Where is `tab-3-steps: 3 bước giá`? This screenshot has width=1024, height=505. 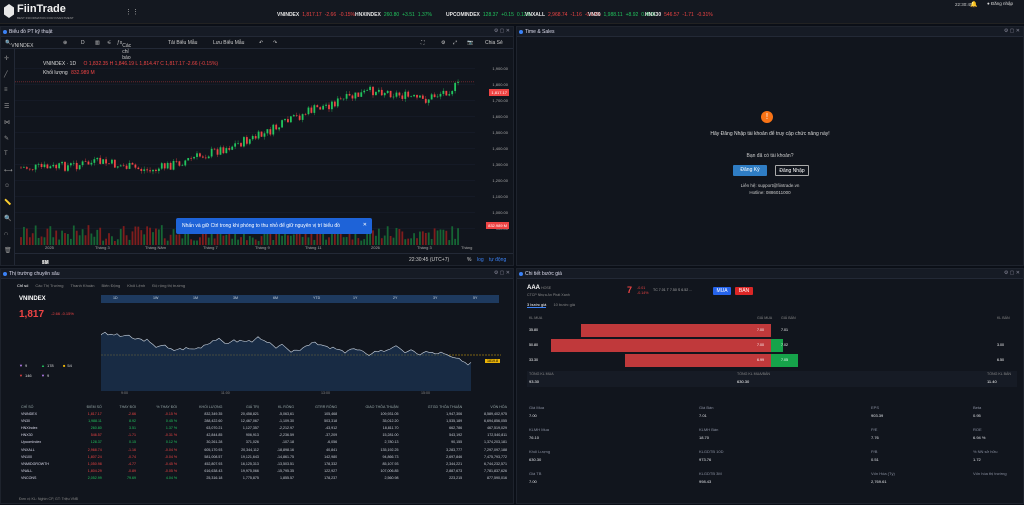
tab-3-steps: 3 bước giá is located at coordinates (537, 305).